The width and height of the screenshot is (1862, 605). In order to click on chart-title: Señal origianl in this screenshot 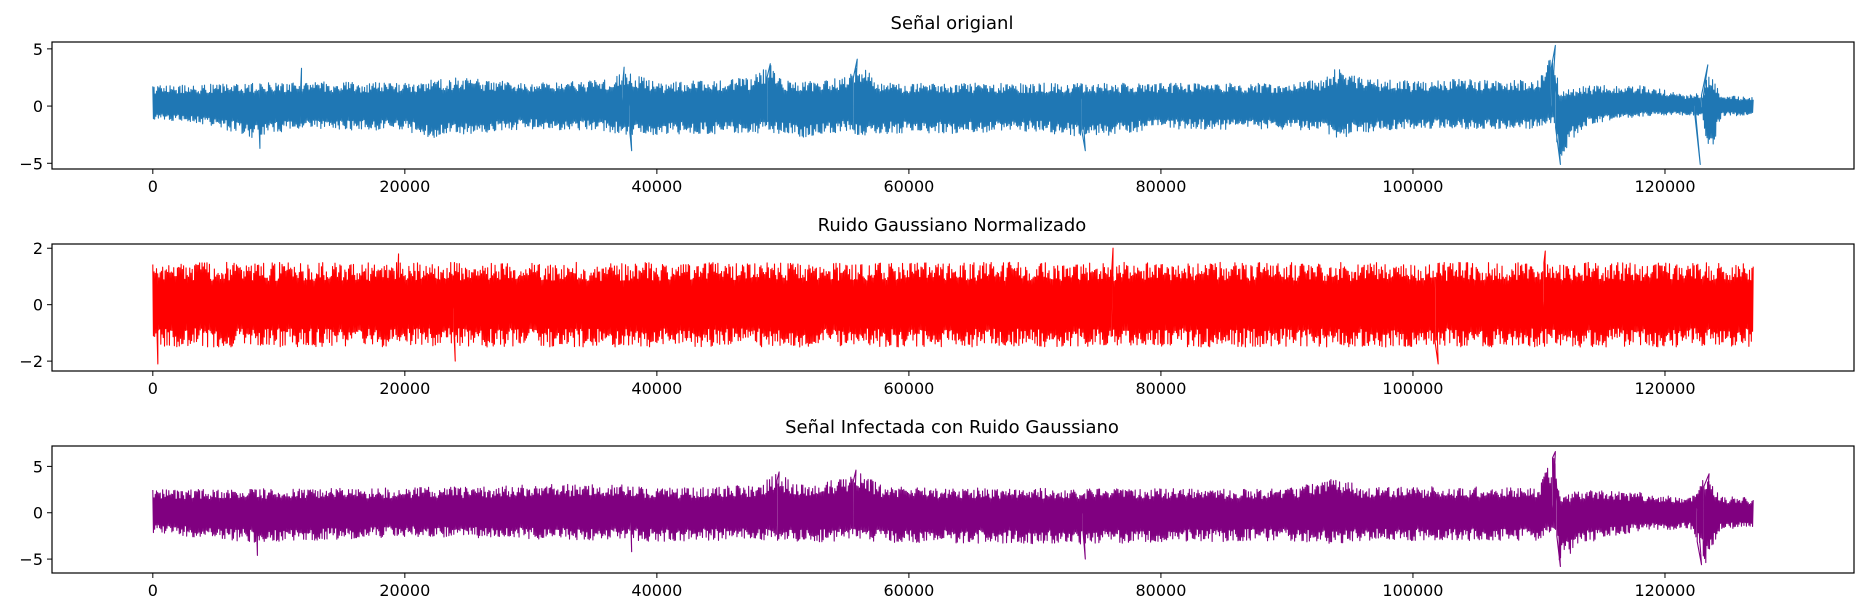, I will do `click(952, 23)`.